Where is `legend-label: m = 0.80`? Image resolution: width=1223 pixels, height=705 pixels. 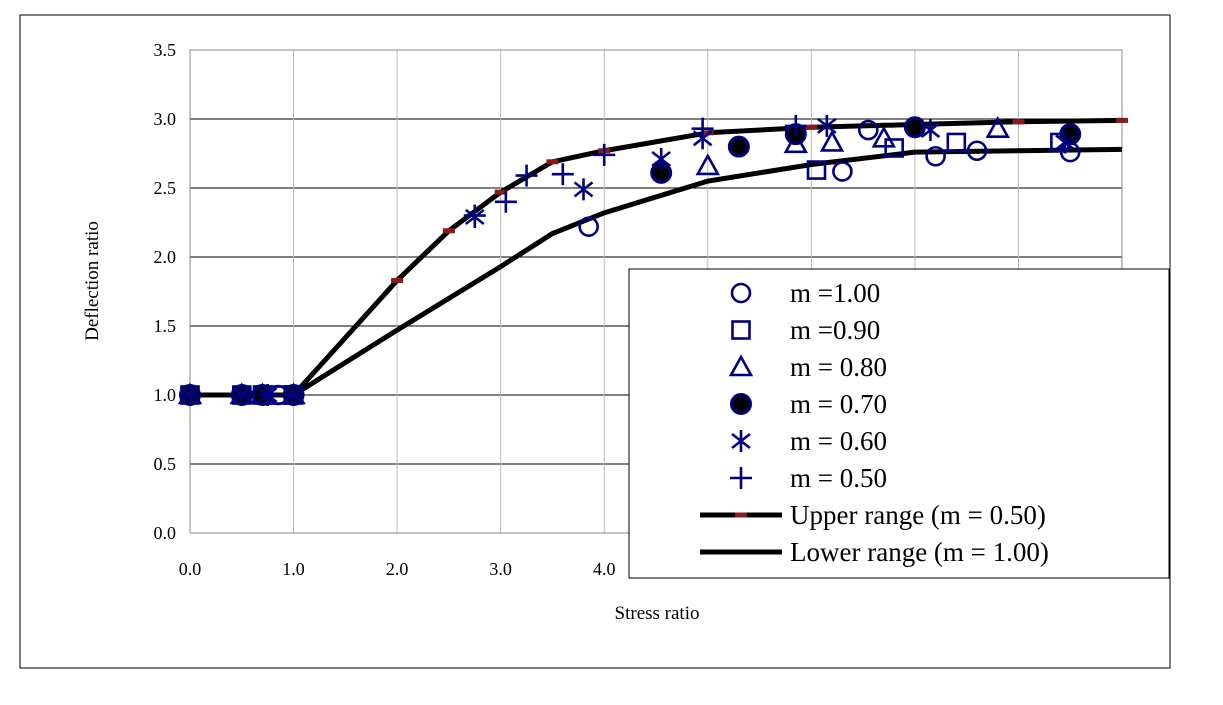 legend-label: m = 0.80 is located at coordinates (838, 367).